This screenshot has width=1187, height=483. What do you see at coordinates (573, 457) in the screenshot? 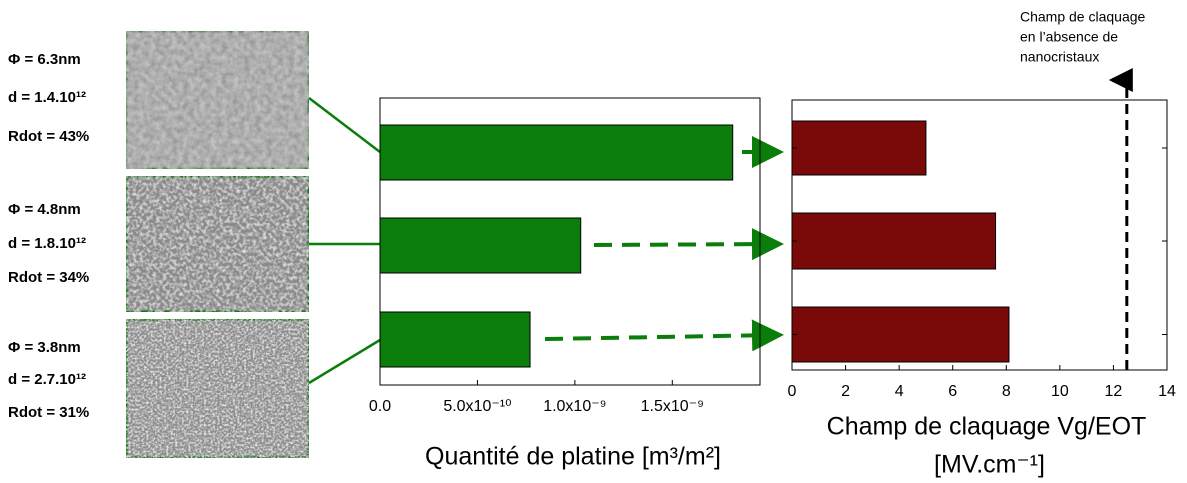
I see `x-axis-label: Quantité de platine [m³/m²]` at bounding box center [573, 457].